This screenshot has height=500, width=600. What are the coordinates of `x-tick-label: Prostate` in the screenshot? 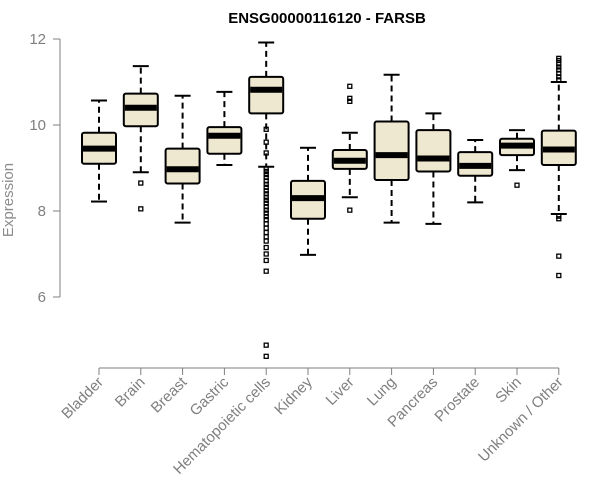 It's located at (457, 400).